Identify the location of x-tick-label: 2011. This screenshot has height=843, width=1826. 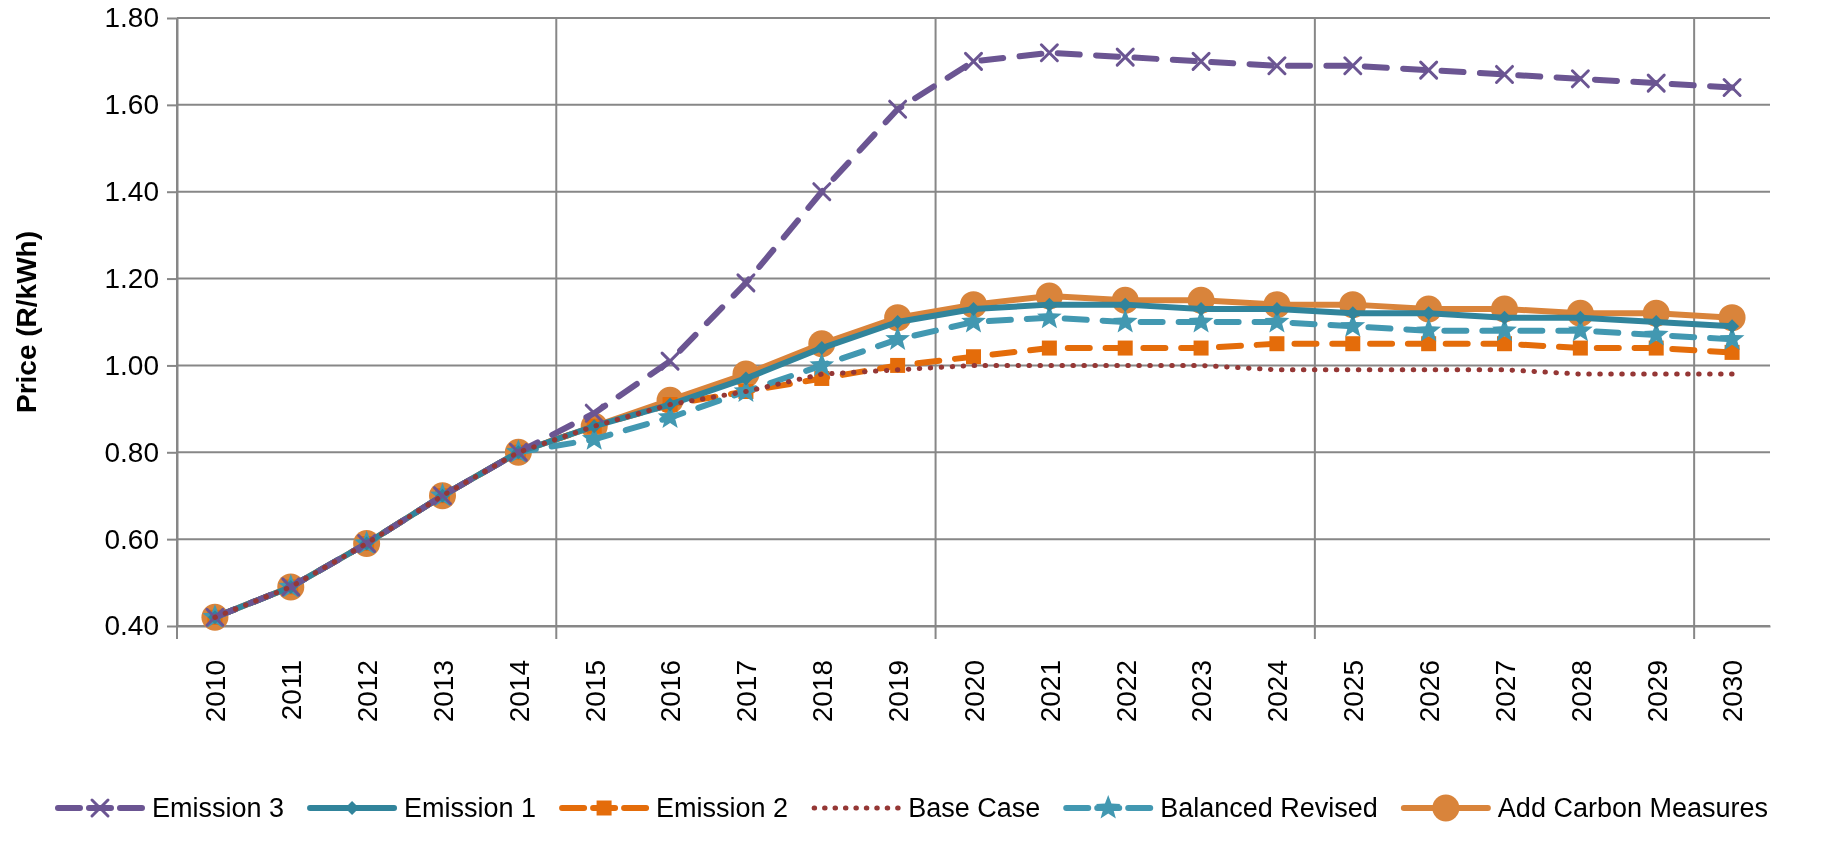
(292, 690).